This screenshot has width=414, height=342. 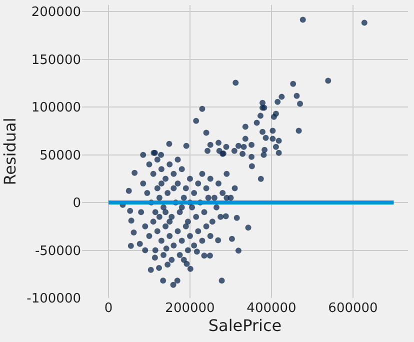 I want to click on x-tick-label: 400000, so click(x=271, y=308).